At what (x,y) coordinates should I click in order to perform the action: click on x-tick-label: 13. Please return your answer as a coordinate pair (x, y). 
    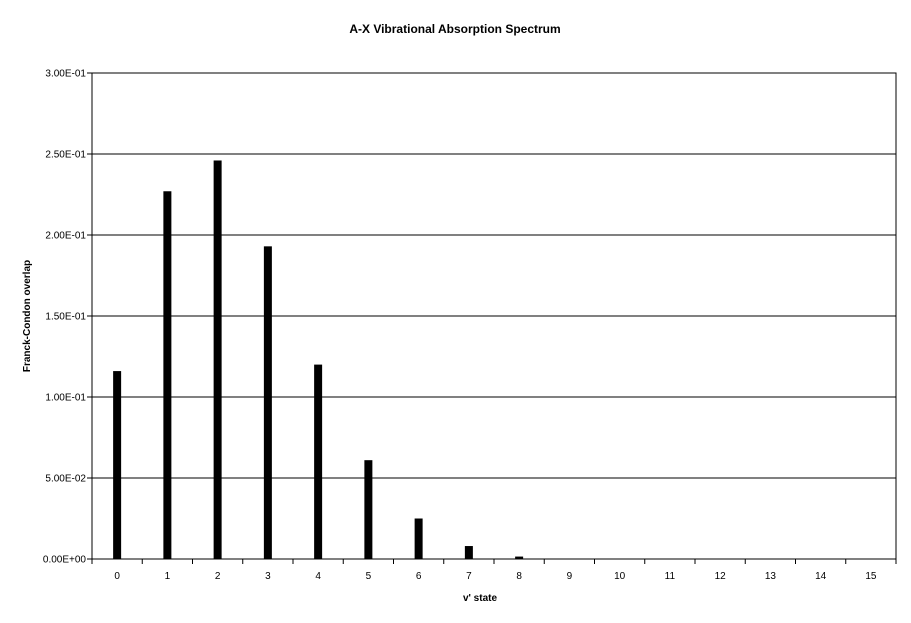
    Looking at the image, I should click on (771, 576).